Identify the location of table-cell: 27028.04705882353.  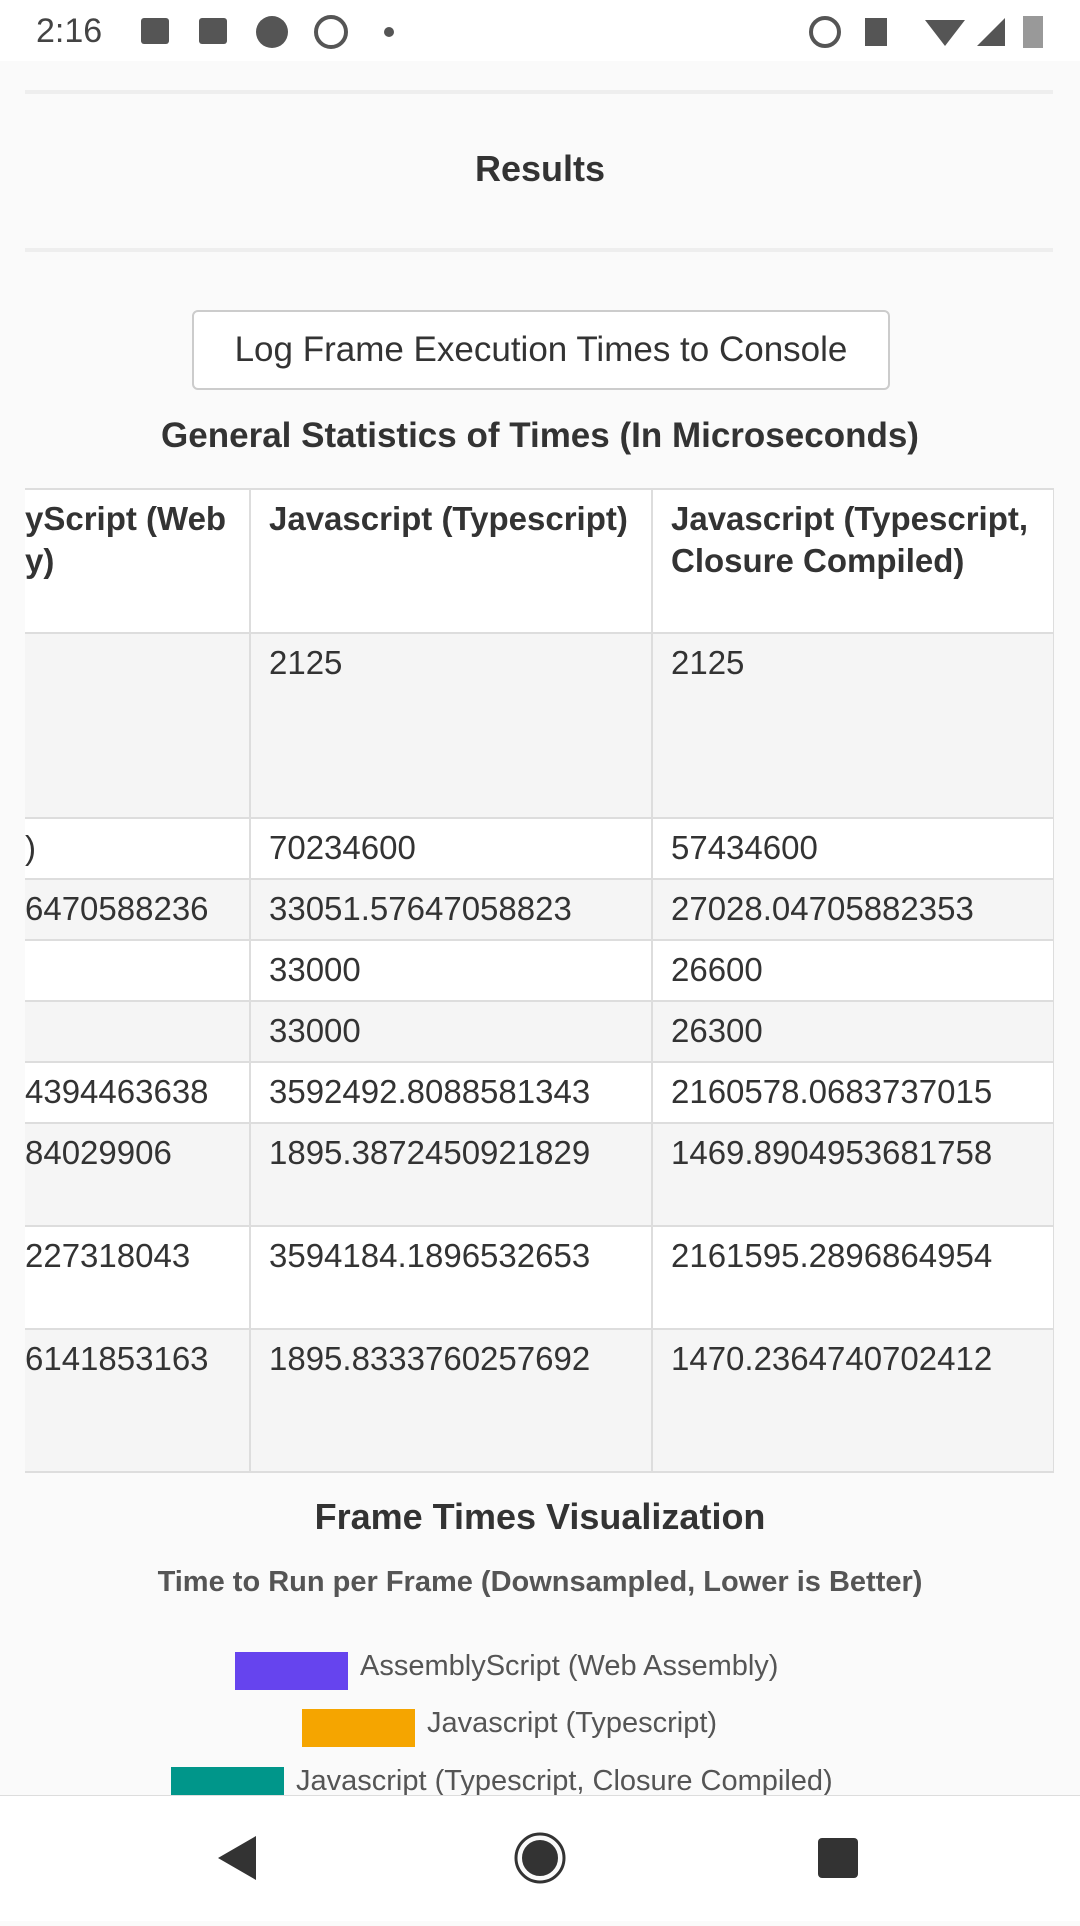
(852, 909).